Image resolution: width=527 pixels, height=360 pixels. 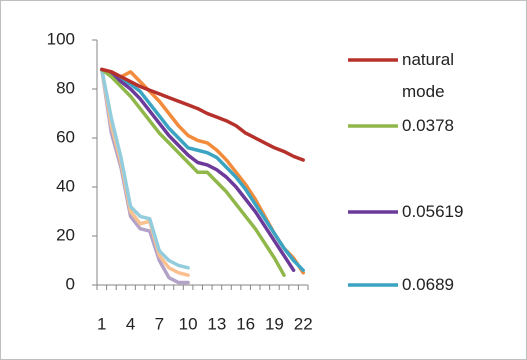 What do you see at coordinates (303, 323) in the screenshot?
I see `x-tick-label: 22` at bounding box center [303, 323].